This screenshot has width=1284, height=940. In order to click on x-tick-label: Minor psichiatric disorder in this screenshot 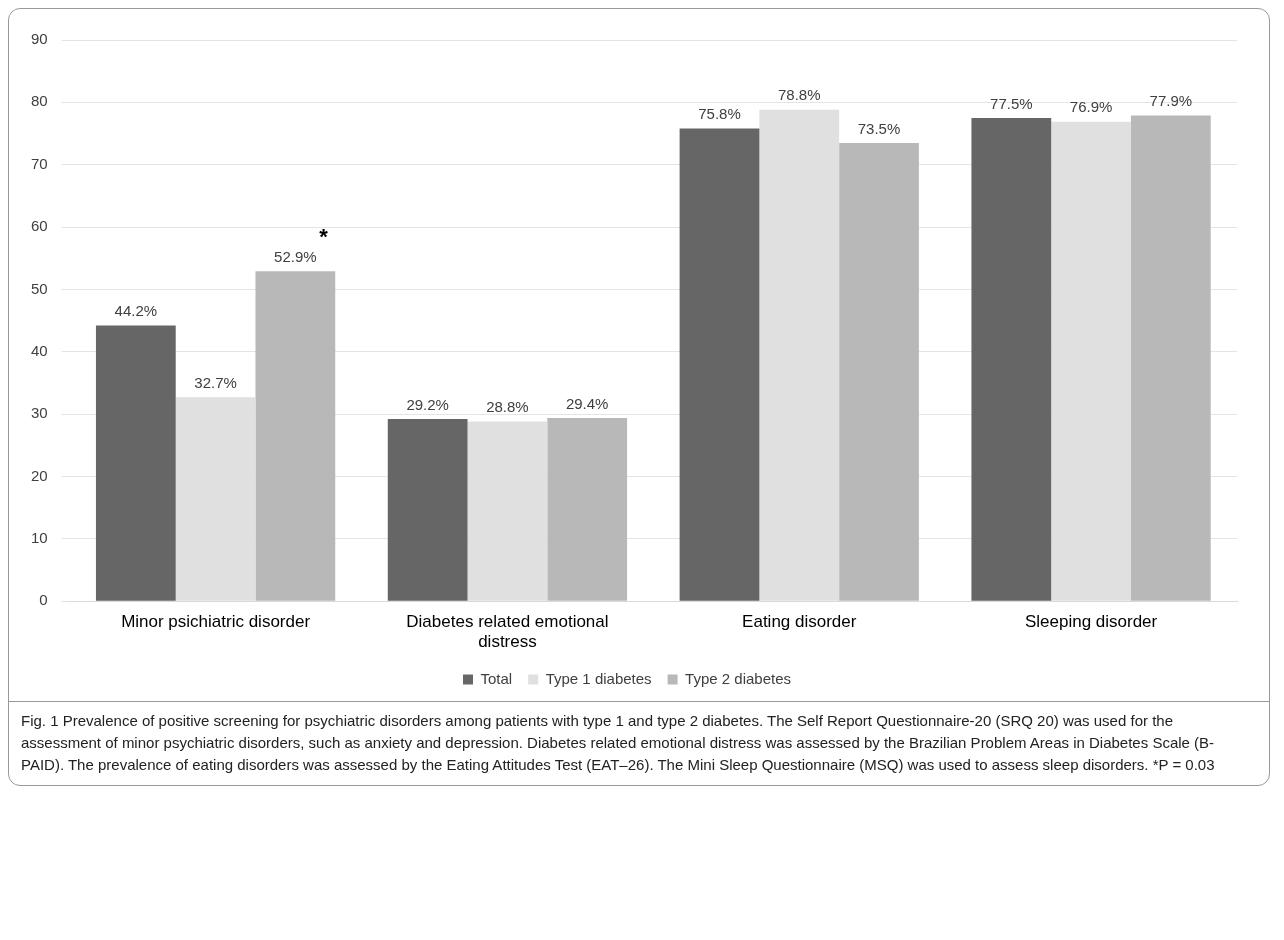, I will do `click(216, 622)`.